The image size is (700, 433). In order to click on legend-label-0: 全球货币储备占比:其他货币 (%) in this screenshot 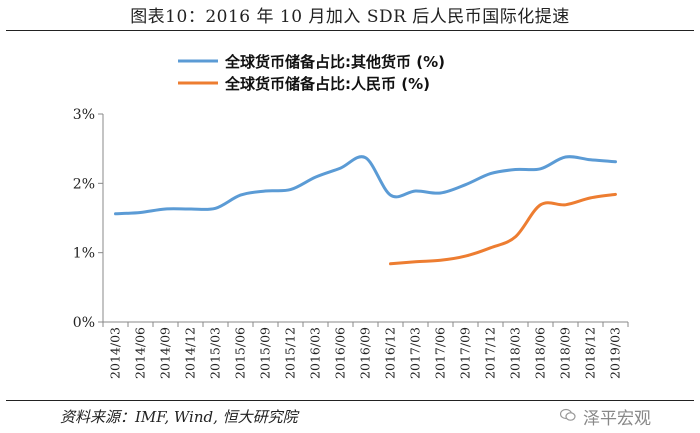, I will do `click(334, 62)`.